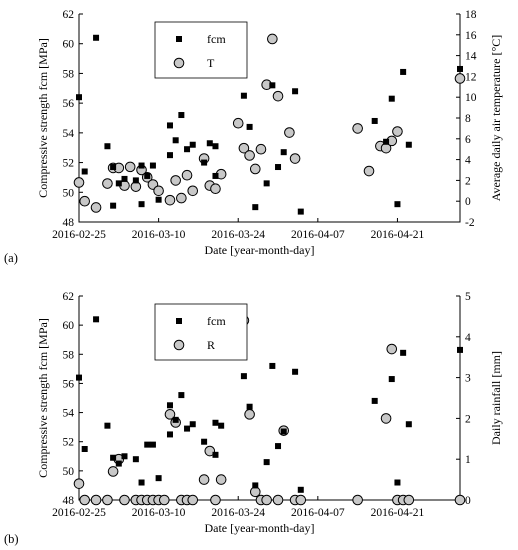 Image resolution: width=518 pixels, height=550 pixels. What do you see at coordinates (318, 235) in the screenshot?
I see `x-tick-label: 2016-04-07` at bounding box center [318, 235].